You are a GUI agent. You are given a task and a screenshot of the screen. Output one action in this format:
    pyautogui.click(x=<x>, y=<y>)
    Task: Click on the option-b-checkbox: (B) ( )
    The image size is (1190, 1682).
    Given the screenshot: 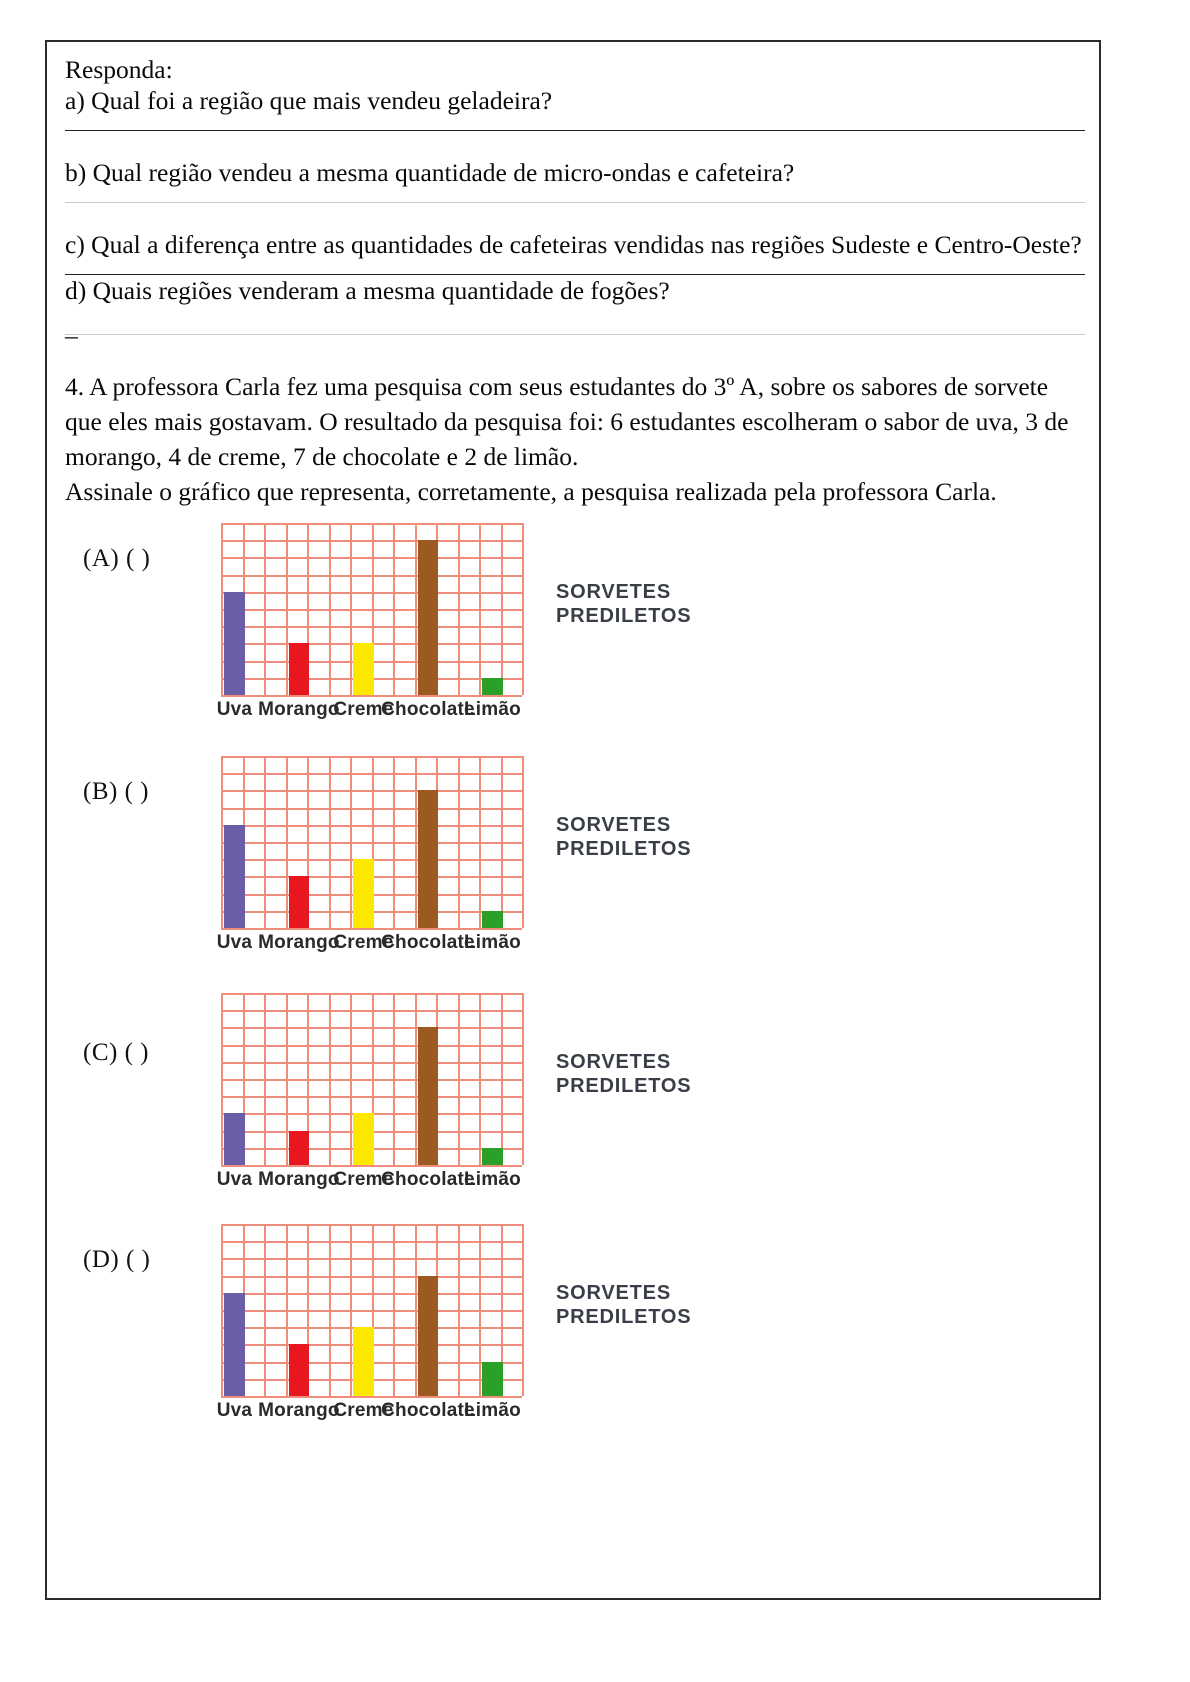 What is the action you would take?
    pyautogui.click(x=116, y=791)
    